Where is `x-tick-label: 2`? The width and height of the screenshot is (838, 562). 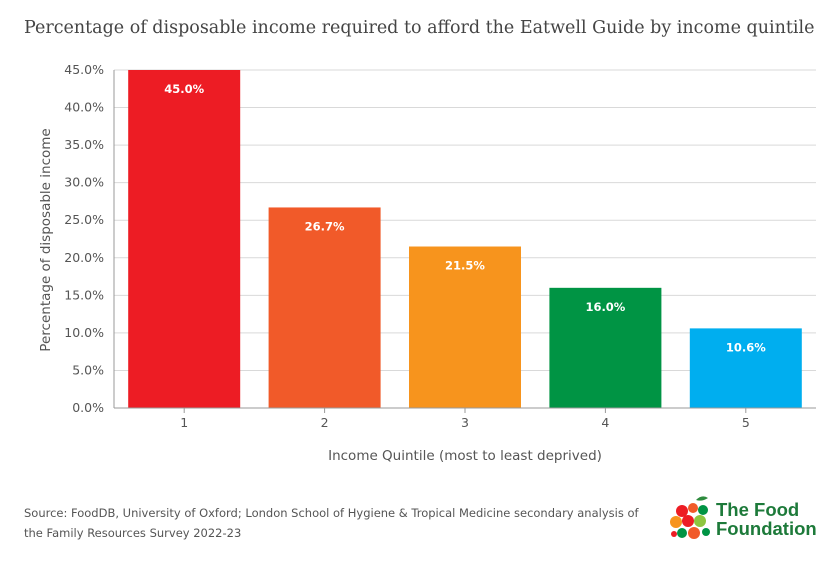
x-tick-label: 2 is located at coordinates (325, 422).